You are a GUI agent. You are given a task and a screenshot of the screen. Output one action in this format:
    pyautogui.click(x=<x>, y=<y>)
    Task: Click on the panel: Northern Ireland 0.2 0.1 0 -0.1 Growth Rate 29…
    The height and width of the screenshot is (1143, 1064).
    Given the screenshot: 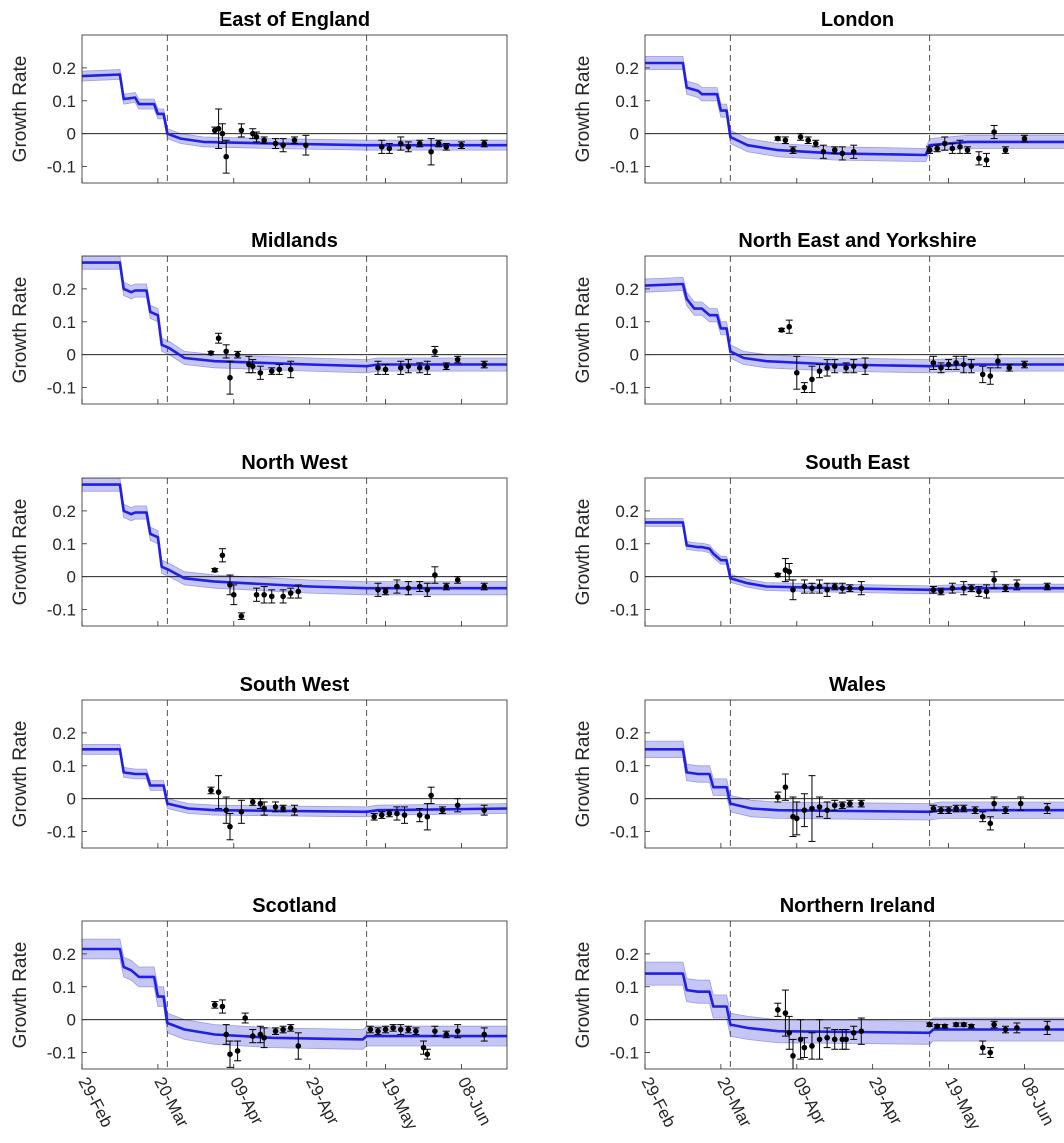 What is the action you would take?
    pyautogui.click(x=818, y=1014)
    